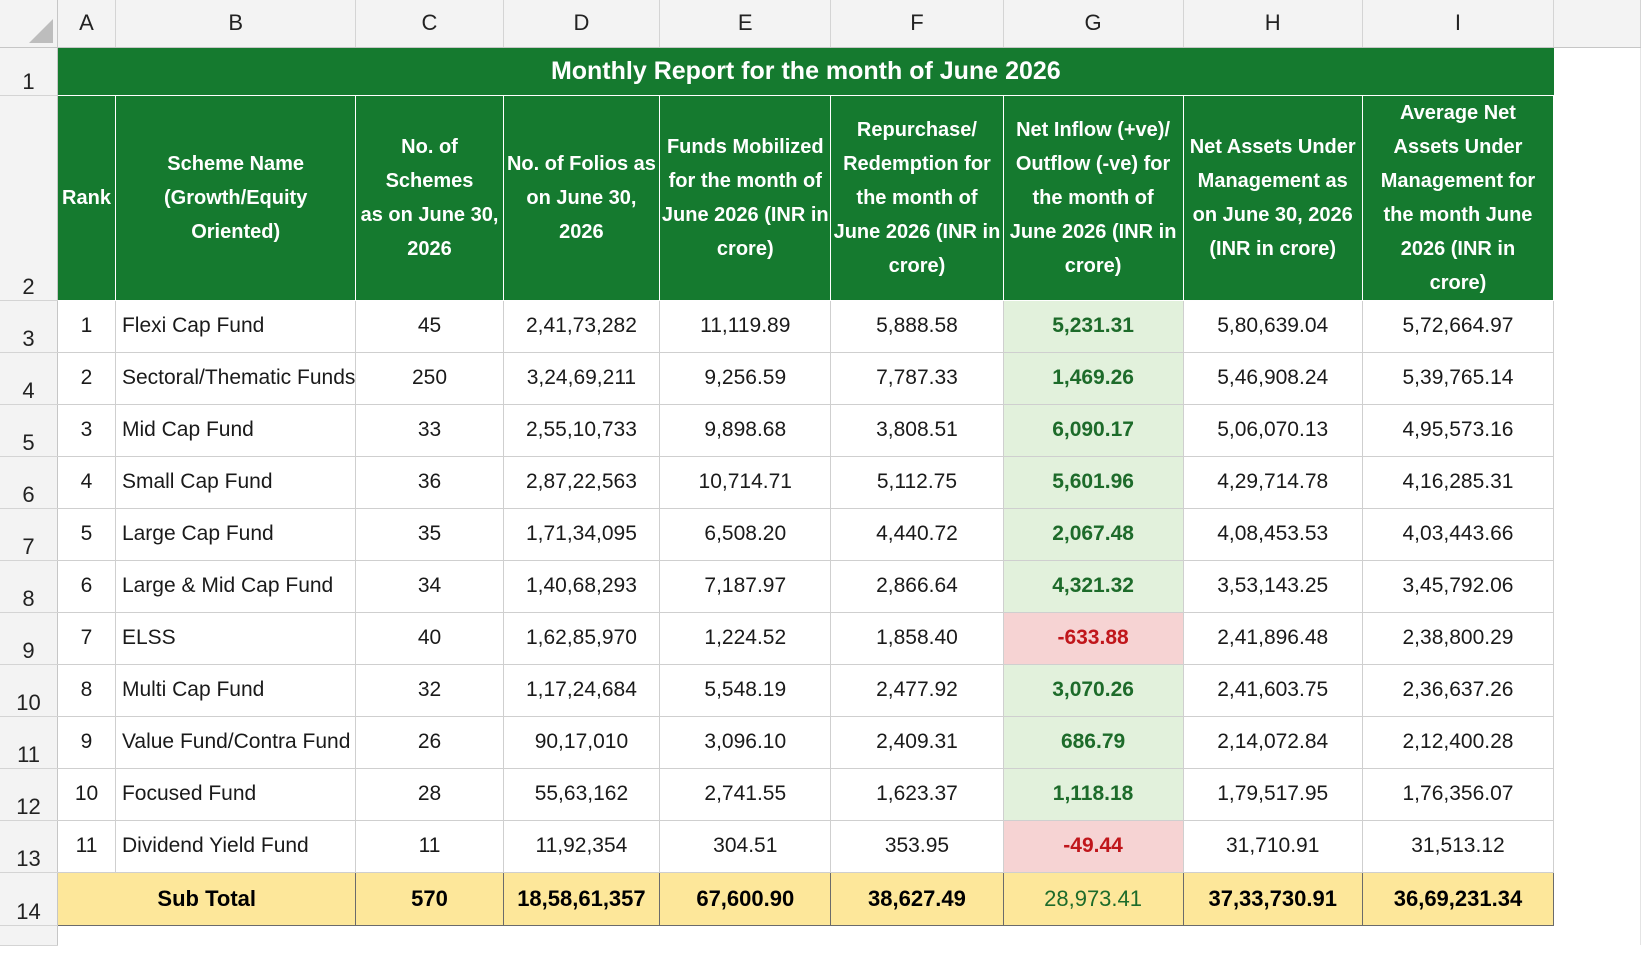  I want to click on rank-cell: 4, so click(86, 482).